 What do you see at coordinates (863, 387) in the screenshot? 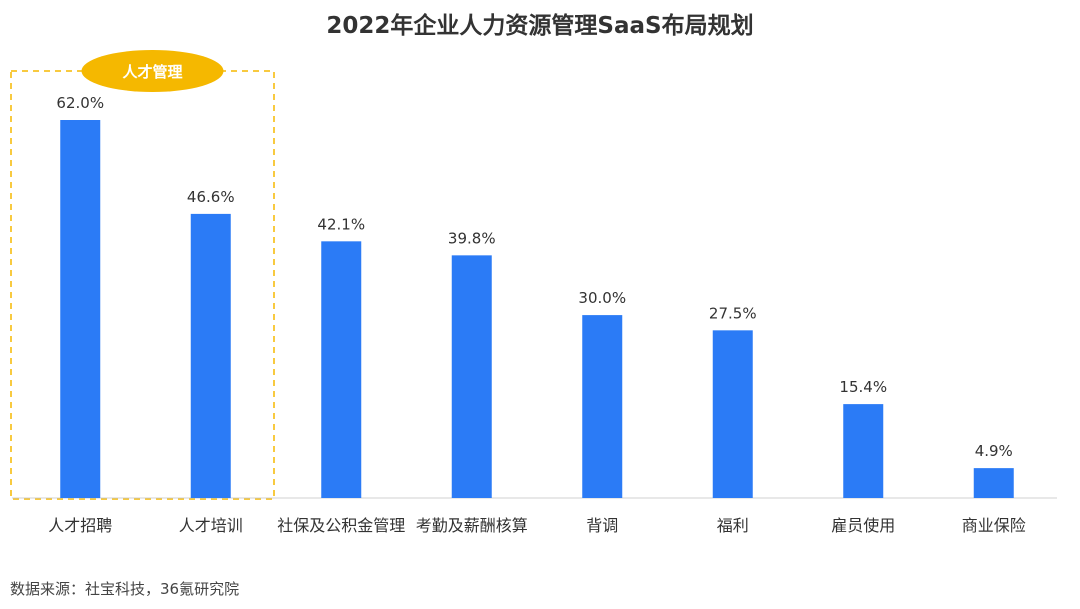
I see `data-label-7: 15.4%` at bounding box center [863, 387].